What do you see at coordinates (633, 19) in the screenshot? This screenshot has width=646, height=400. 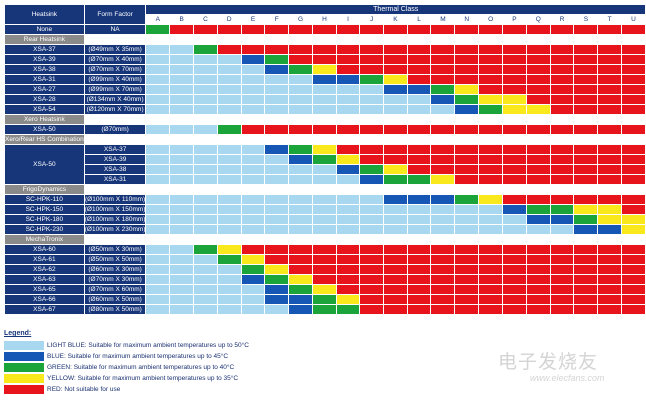 I see `column-header: U` at bounding box center [633, 19].